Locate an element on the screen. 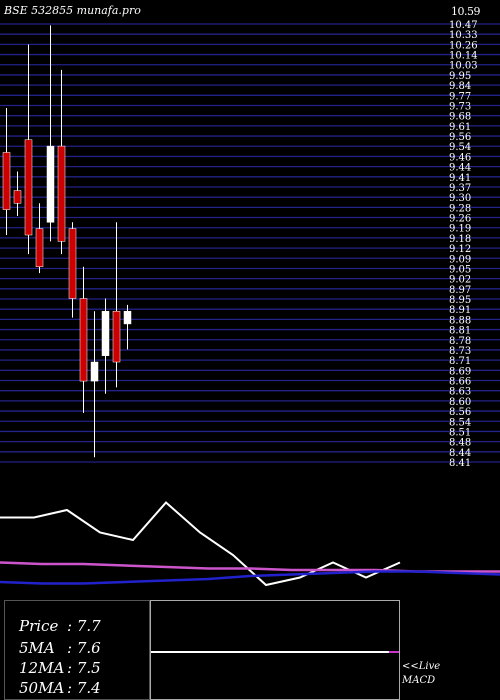 The height and width of the screenshot is (700, 500). price-tick-label: 8.51 is located at coordinates (460, 432).